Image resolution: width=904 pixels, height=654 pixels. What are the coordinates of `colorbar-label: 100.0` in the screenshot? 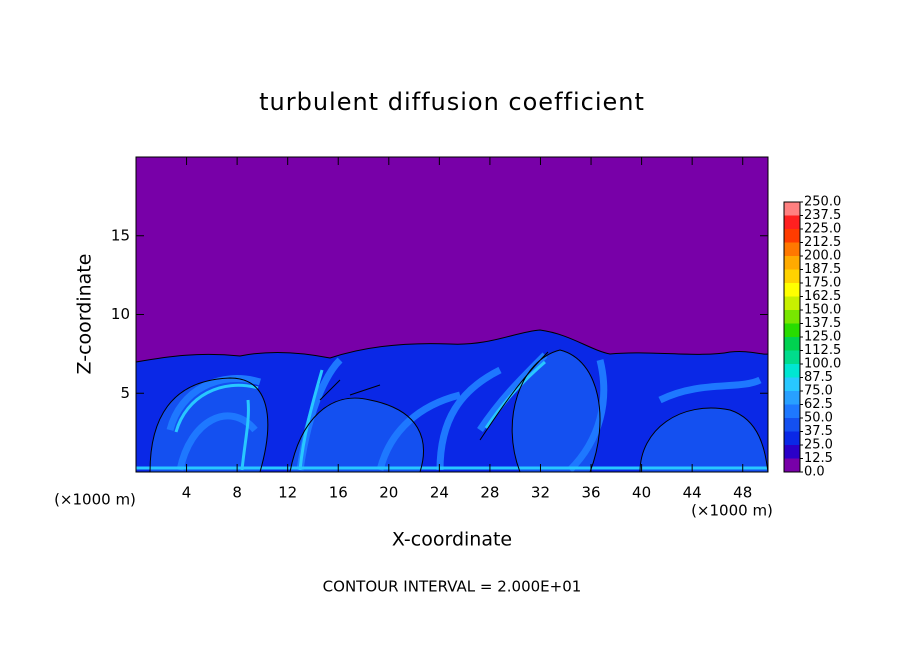 It's located at (822, 364).